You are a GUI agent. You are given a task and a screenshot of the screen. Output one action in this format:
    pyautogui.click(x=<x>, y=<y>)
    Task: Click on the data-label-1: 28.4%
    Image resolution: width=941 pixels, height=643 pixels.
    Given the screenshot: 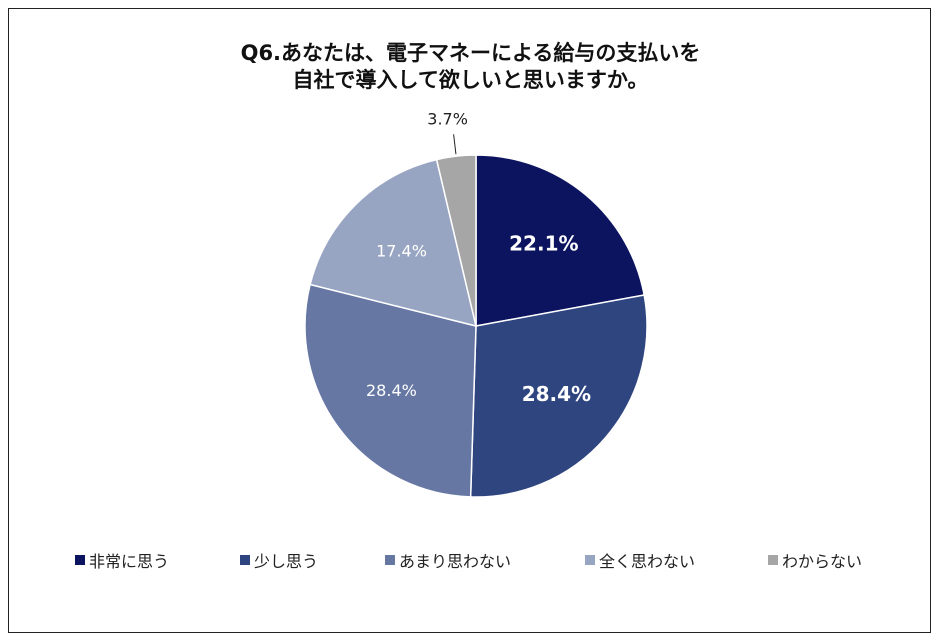 What is the action you would take?
    pyautogui.click(x=556, y=394)
    